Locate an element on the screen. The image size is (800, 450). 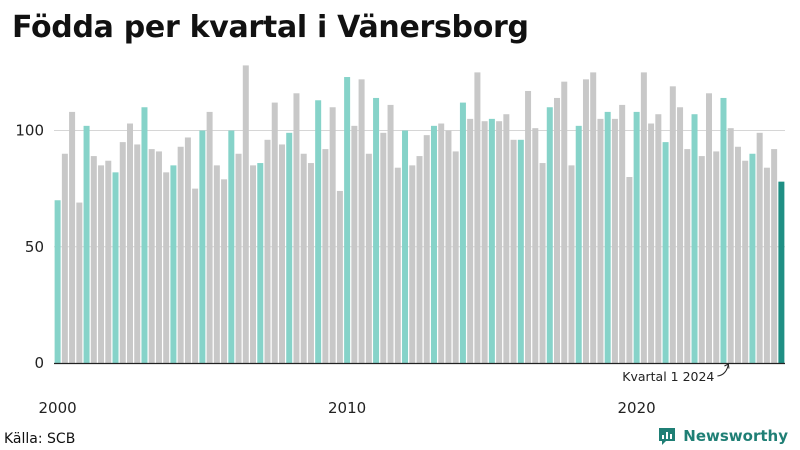
bar-2022K1 is located at coordinates (694, 238).